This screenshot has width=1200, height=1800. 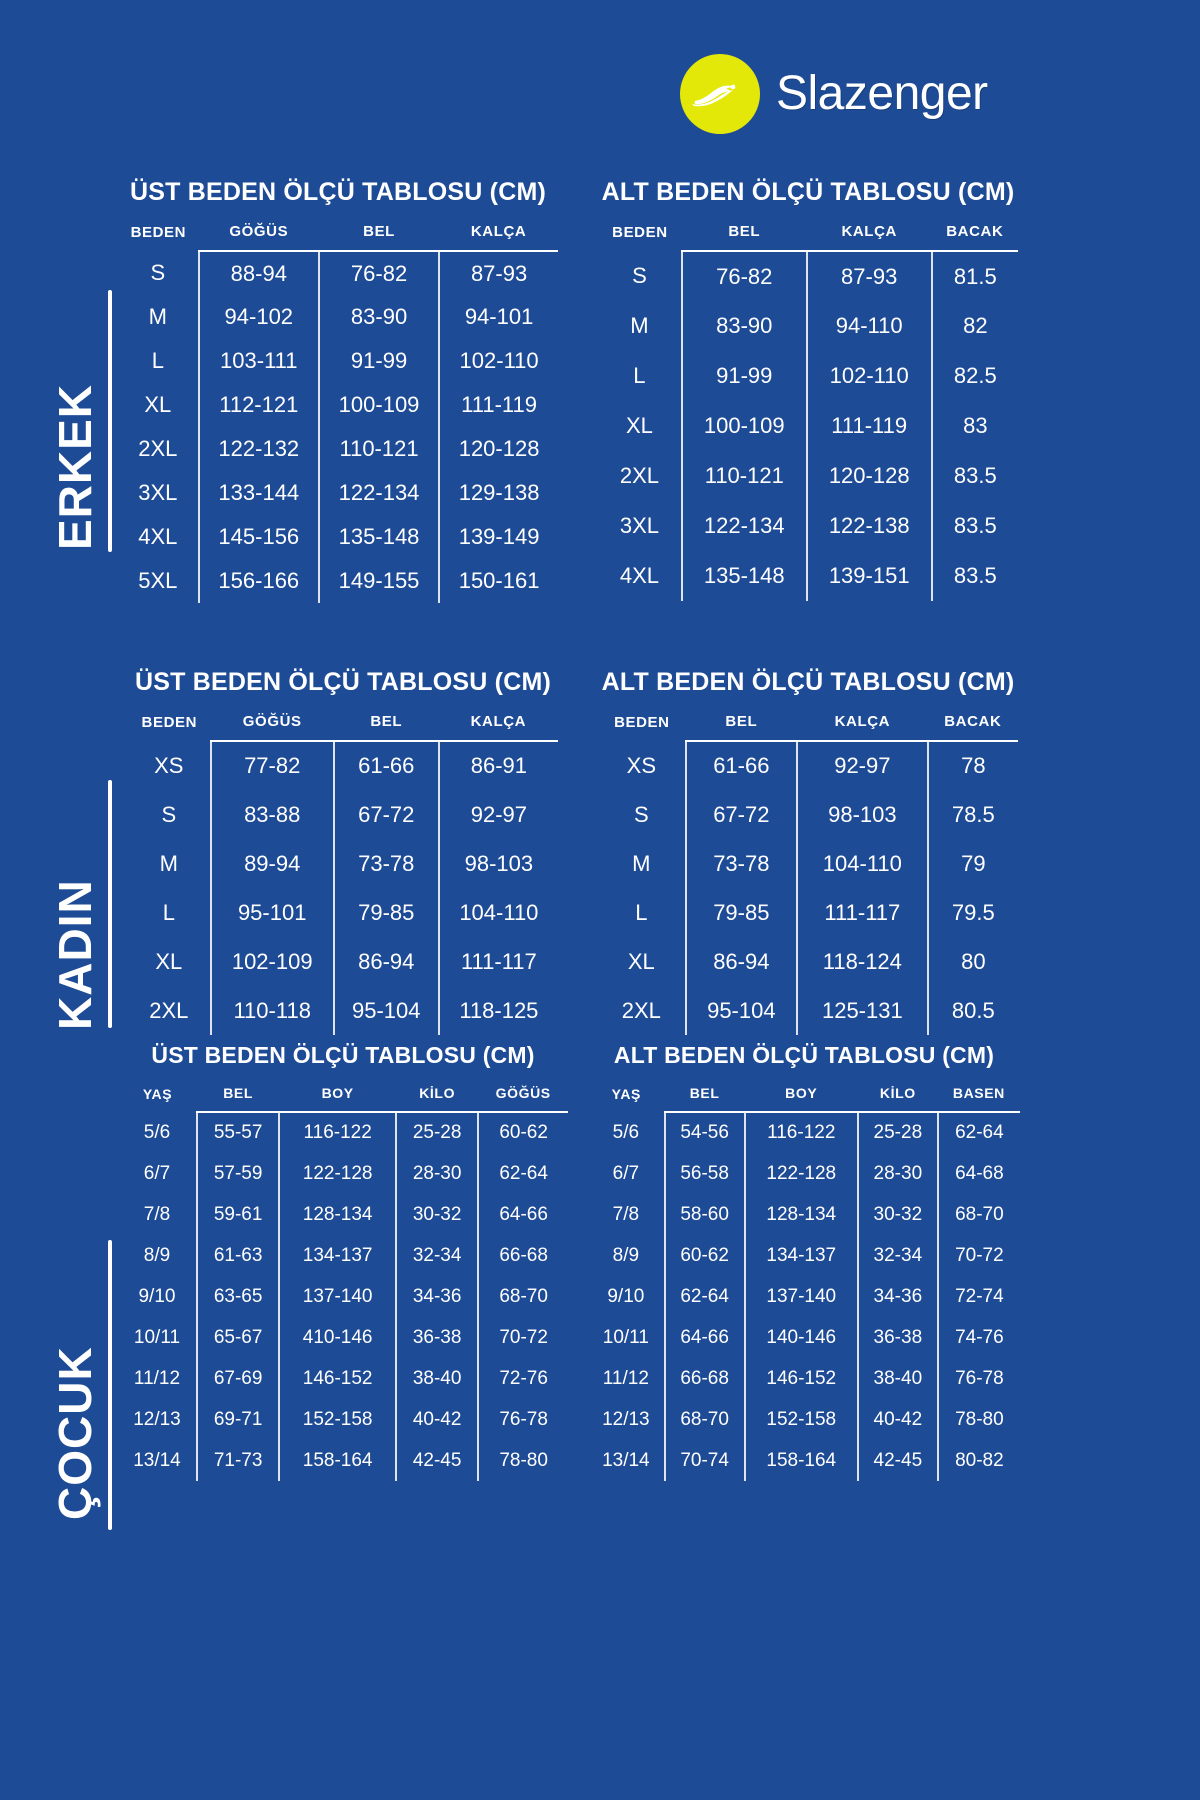 I want to click on table-cell: 111-117, so click(x=497, y=961).